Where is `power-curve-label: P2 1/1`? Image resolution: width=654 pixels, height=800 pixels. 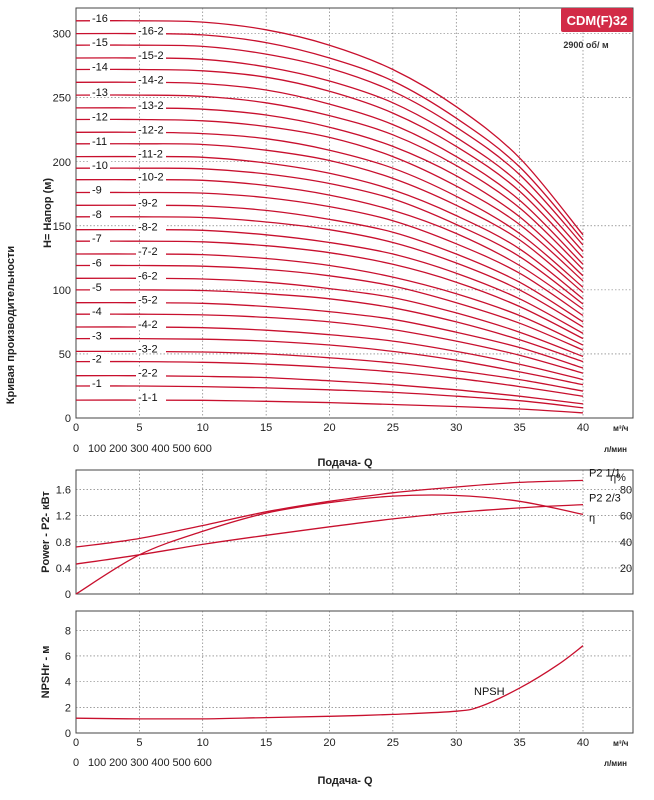 power-curve-label: P2 1/1 is located at coordinates (605, 473).